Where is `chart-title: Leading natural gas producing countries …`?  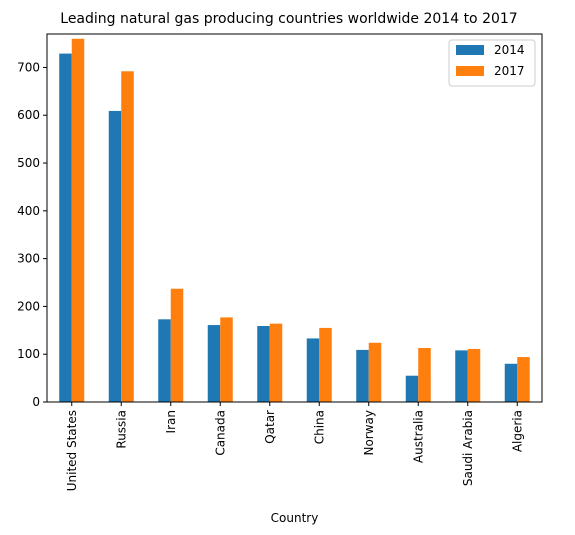 chart-title: Leading natural gas producing countries … is located at coordinates (288, 19).